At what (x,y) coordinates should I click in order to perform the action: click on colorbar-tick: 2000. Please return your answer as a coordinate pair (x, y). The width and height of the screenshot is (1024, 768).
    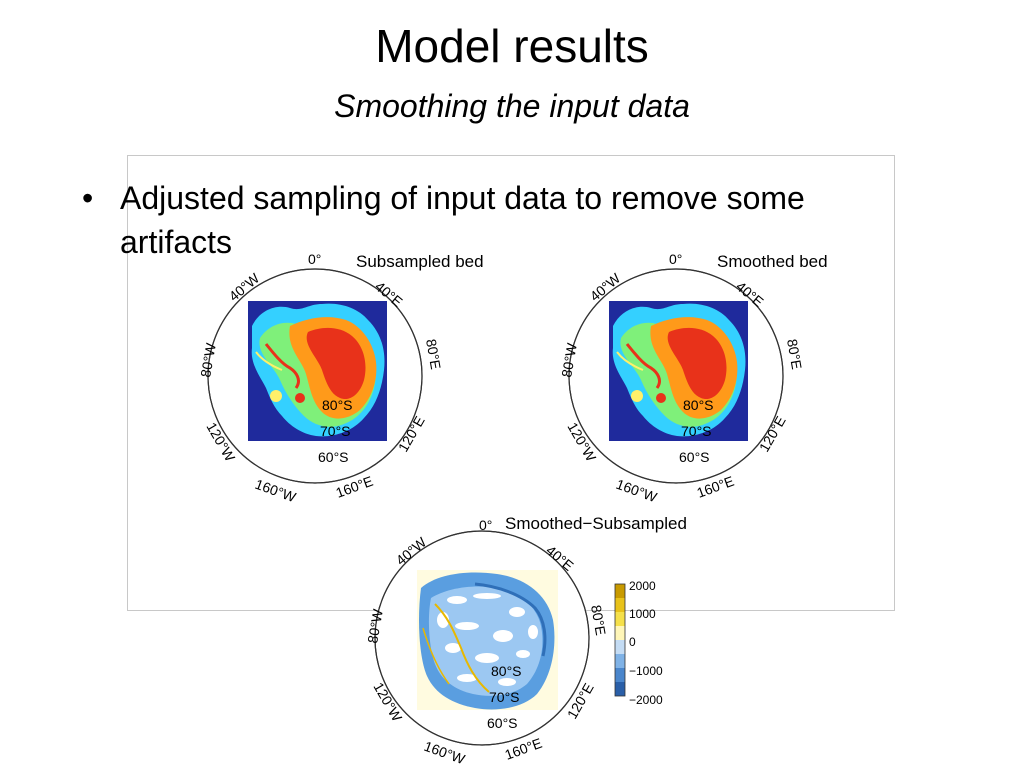
    Looking at the image, I should click on (642, 586).